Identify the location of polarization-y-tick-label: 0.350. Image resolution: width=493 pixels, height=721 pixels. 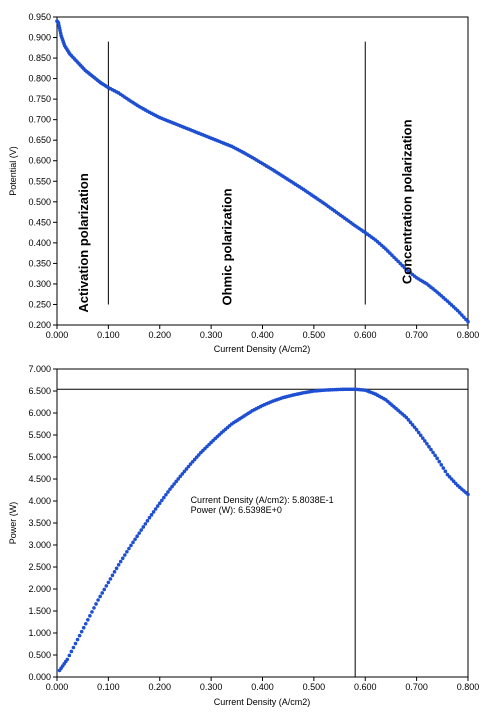
(39, 263).